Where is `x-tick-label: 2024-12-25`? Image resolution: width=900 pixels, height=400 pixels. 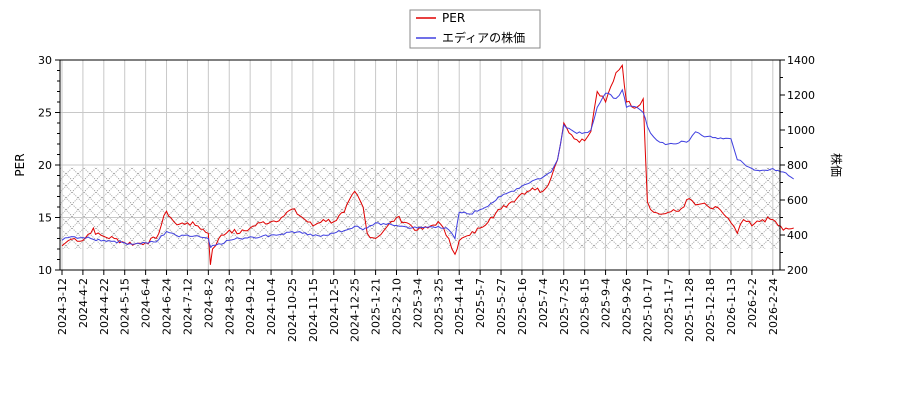
x-tick-label: 2024-12-25 is located at coordinates (355, 310).